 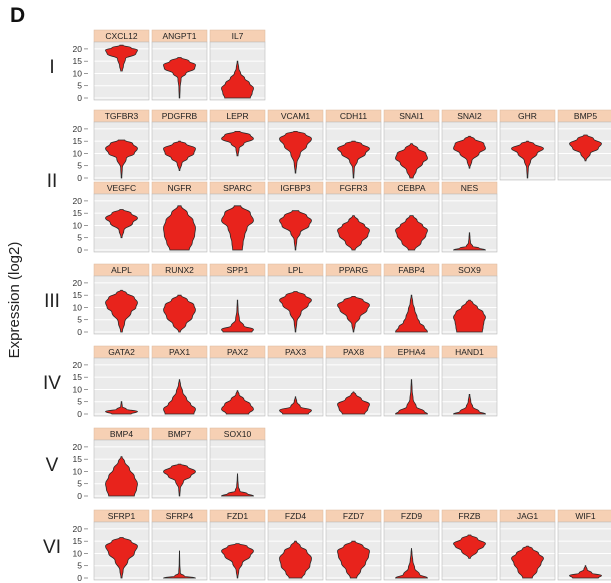 I want to click on facet-strip-label: FGFR3, so click(x=354, y=188).